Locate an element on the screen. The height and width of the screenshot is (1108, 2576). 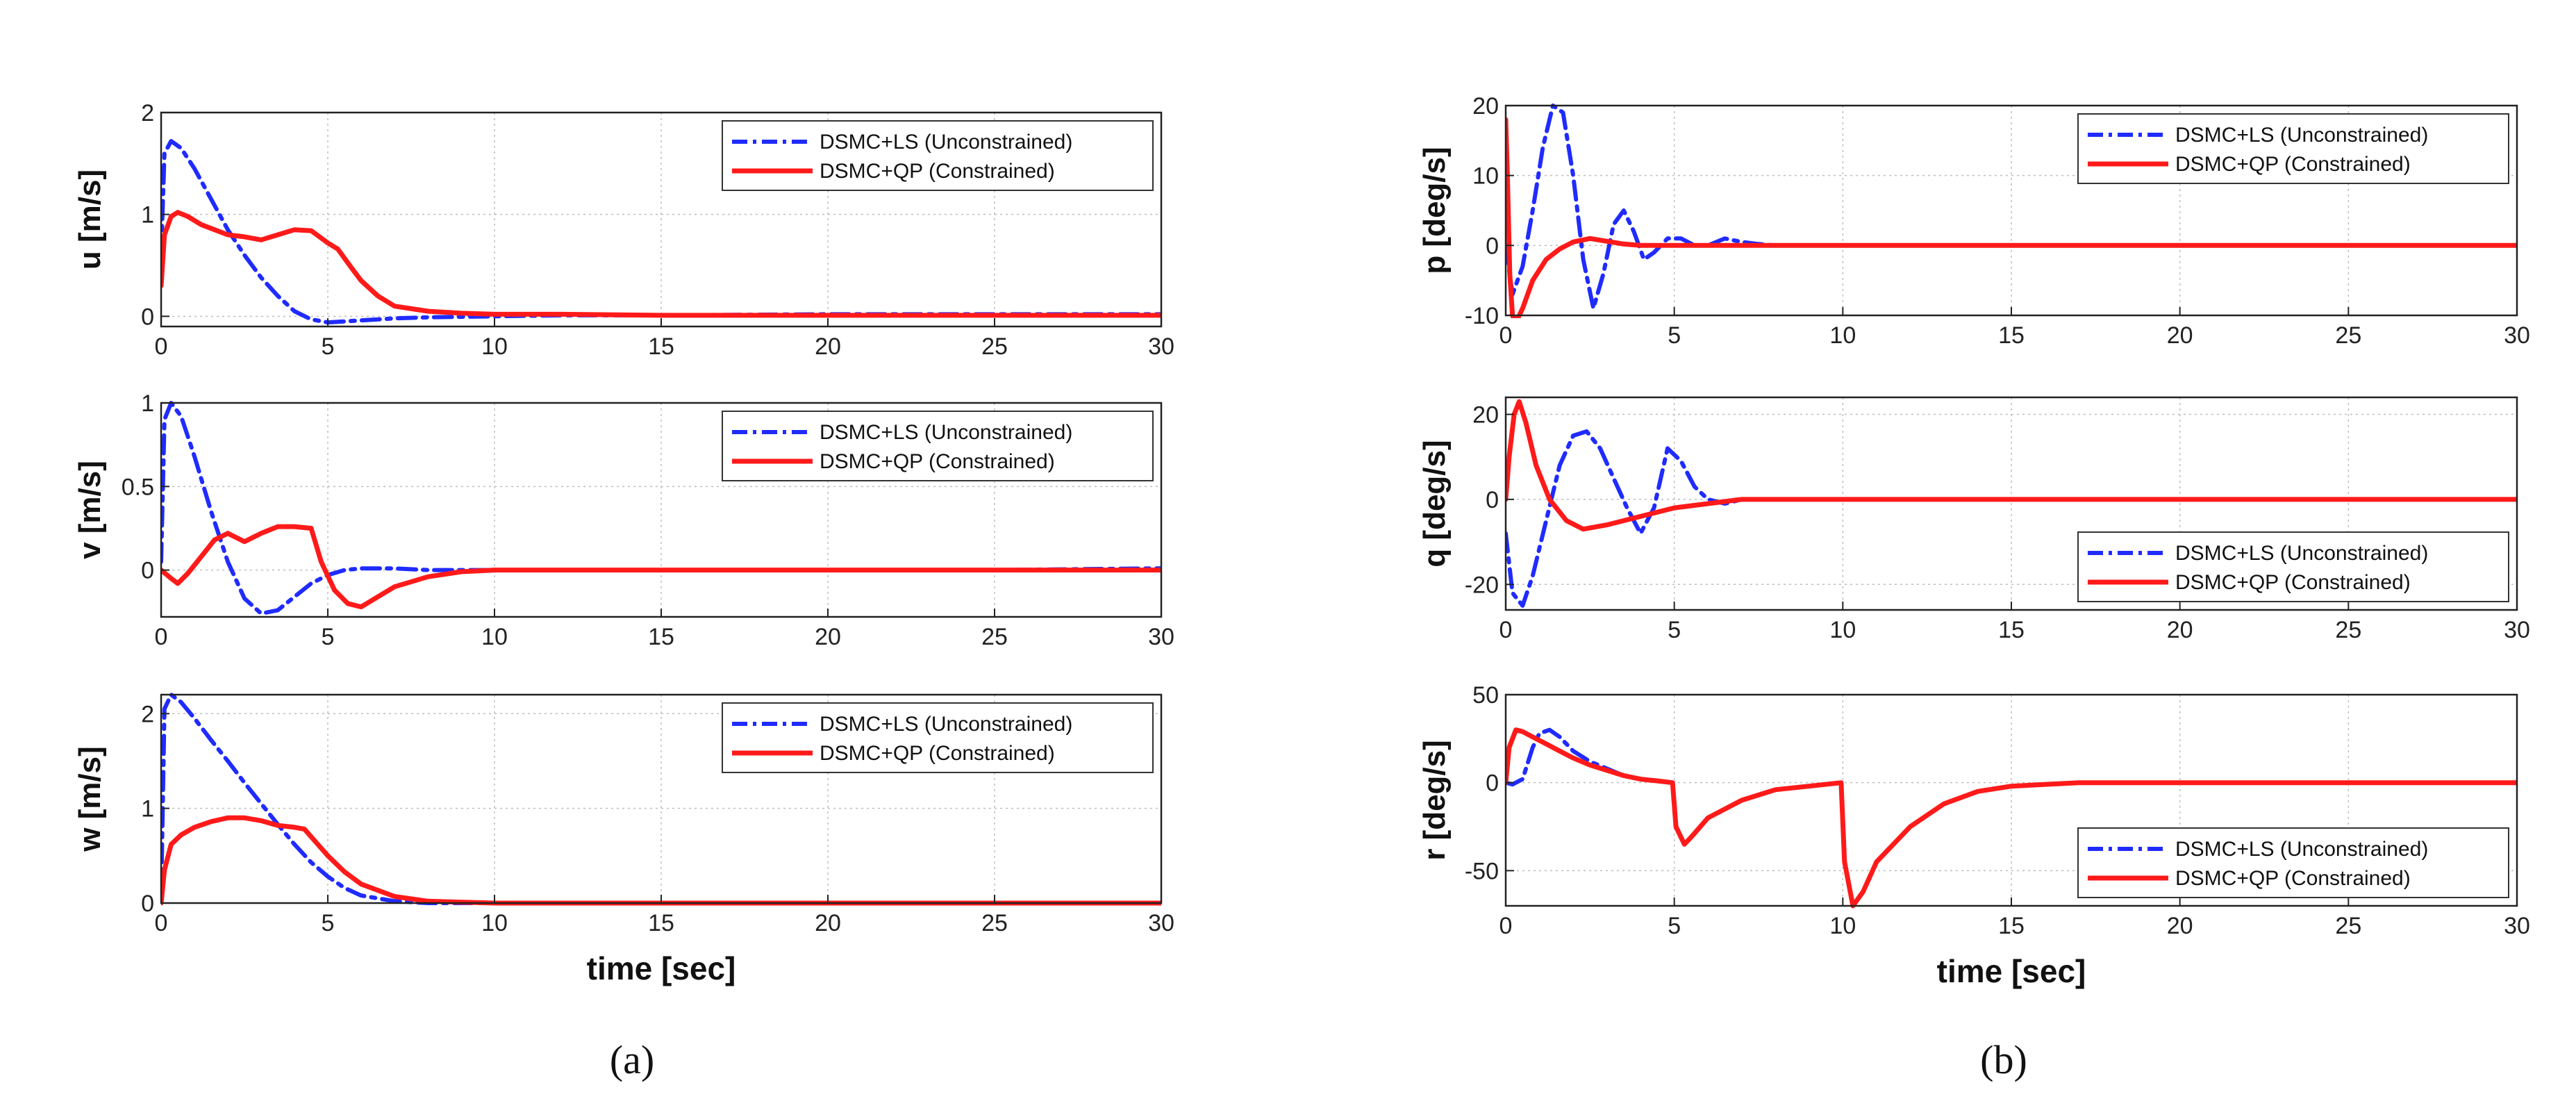
y-axis-label: w [m/s] is located at coordinates (90, 799).